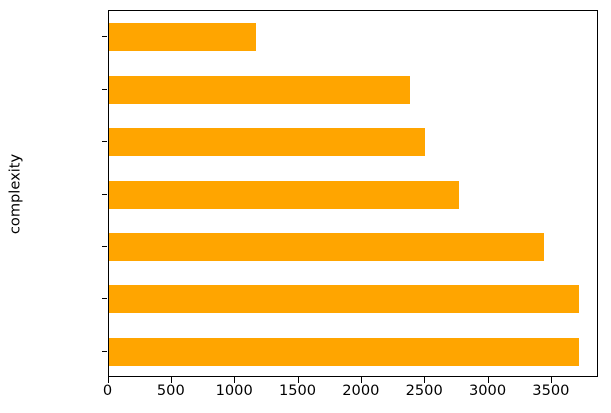 This screenshot has height=413, width=611. Describe the element at coordinates (424, 390) in the screenshot. I see `x-tick-label-2500: 2500` at that location.